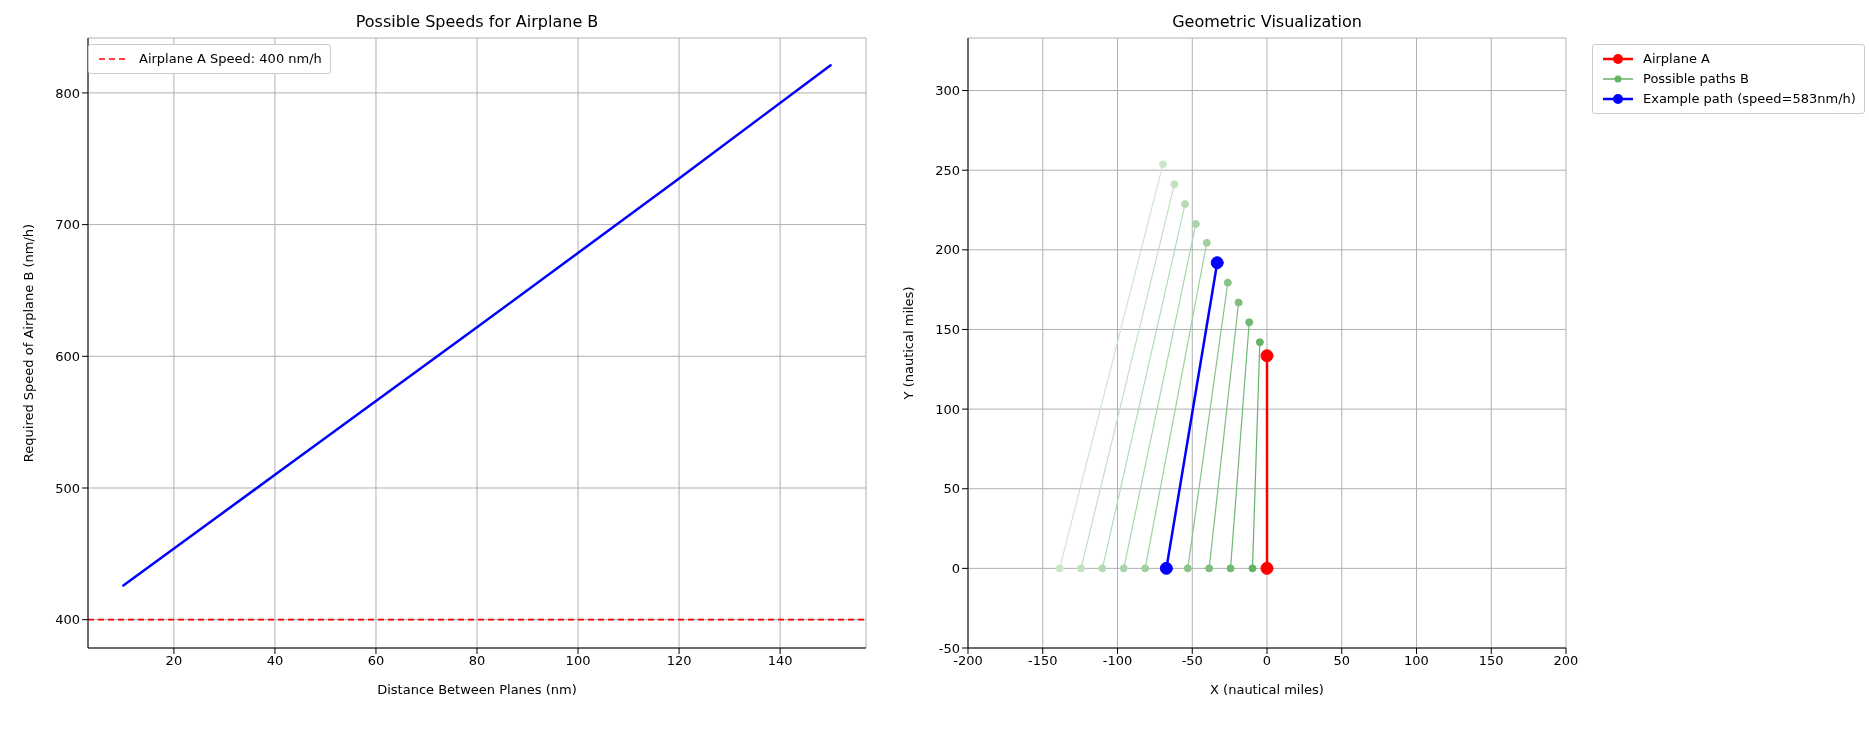 This screenshot has width=1869, height=730. What do you see at coordinates (1749, 99) in the screenshot?
I see `legend-label: Example path (speed=583nm/h)` at bounding box center [1749, 99].